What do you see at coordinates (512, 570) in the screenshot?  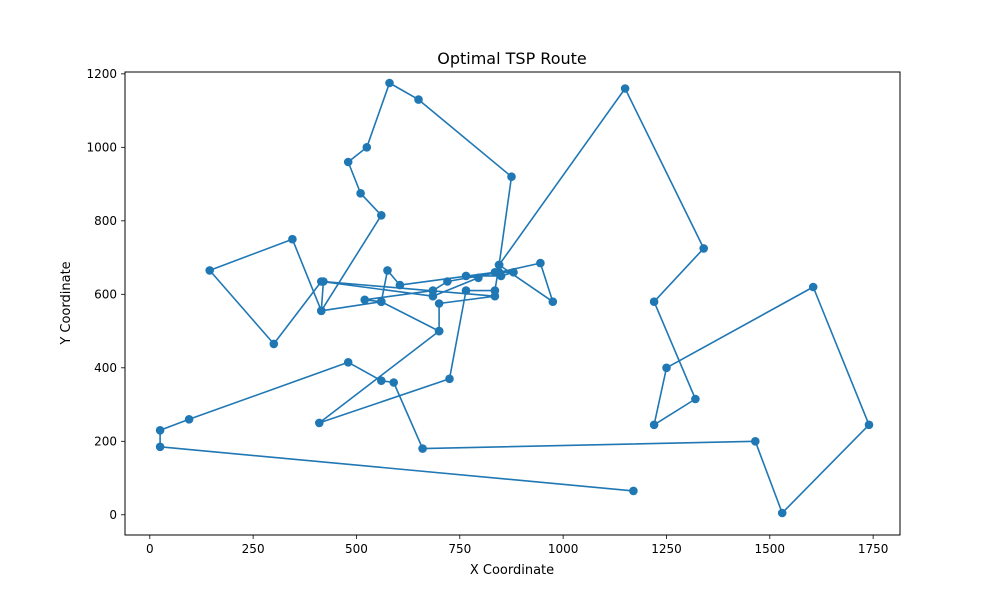 I see `x-axis-label: X Coordinate` at bounding box center [512, 570].